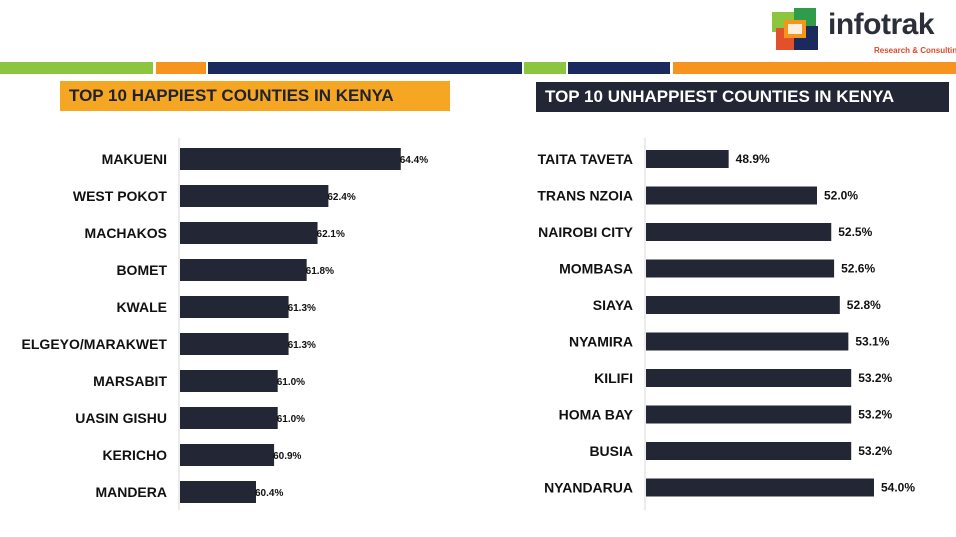  I want to click on value-label: 62.1%, so click(331, 234).